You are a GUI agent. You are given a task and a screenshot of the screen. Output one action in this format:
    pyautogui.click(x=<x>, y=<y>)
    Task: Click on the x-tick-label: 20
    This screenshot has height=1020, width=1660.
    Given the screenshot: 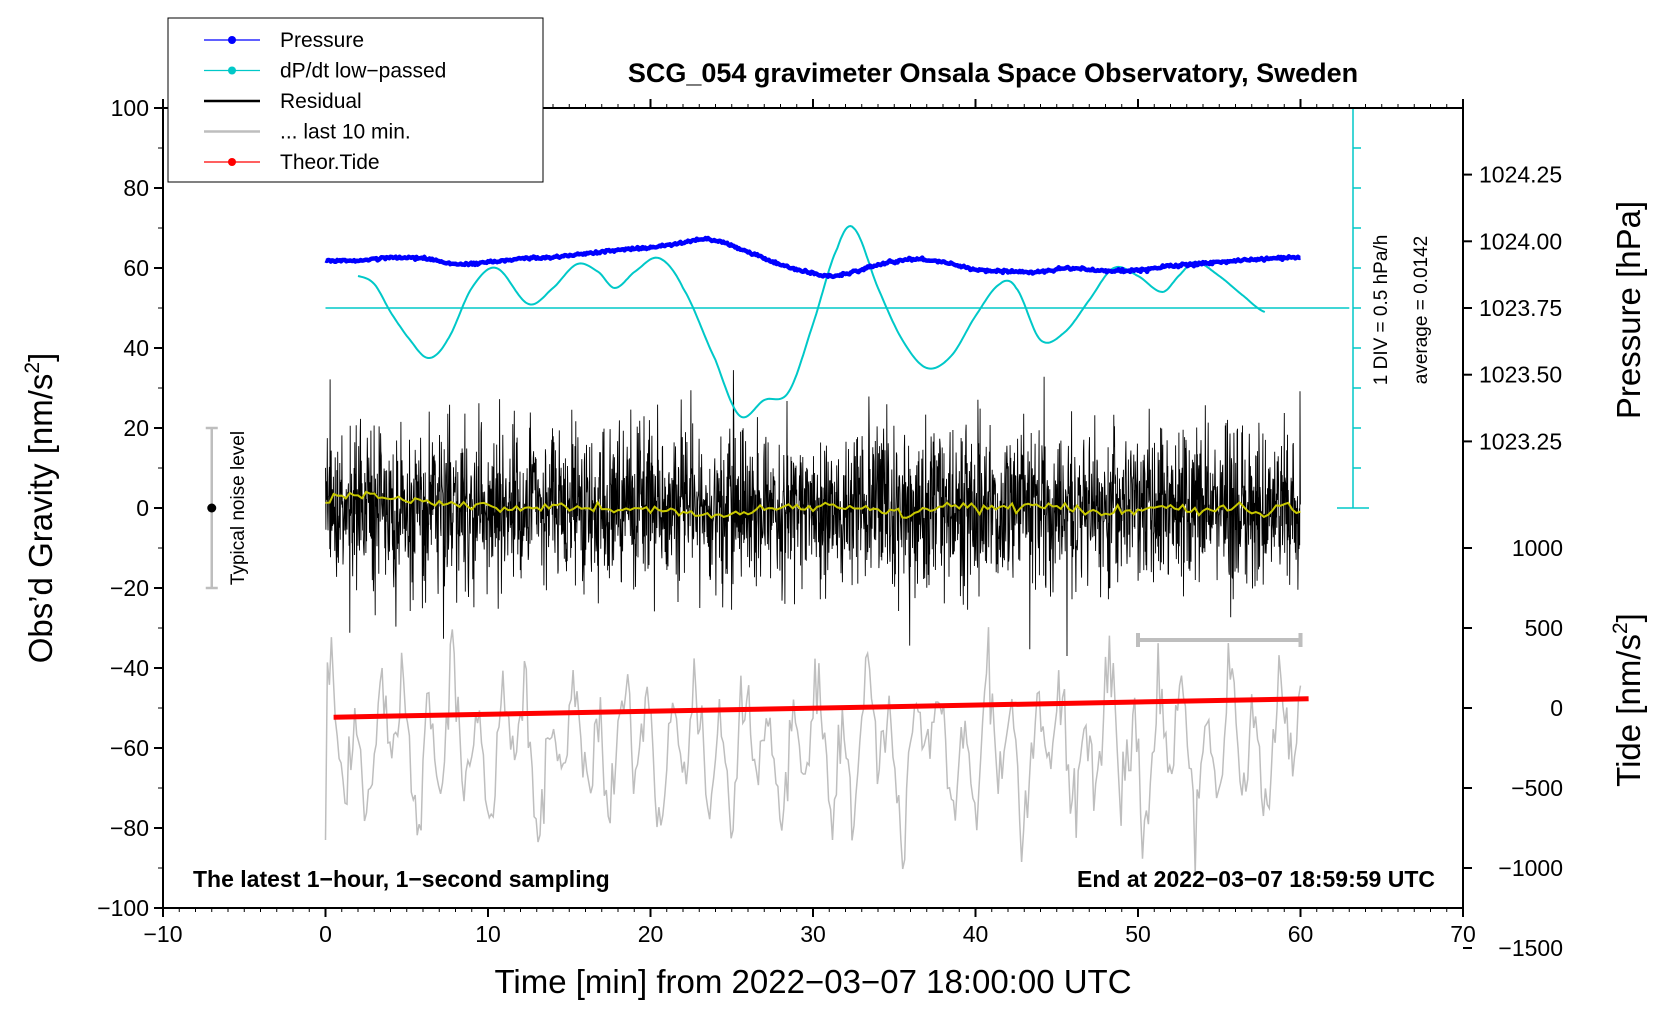 What is the action you would take?
    pyautogui.click(x=651, y=934)
    